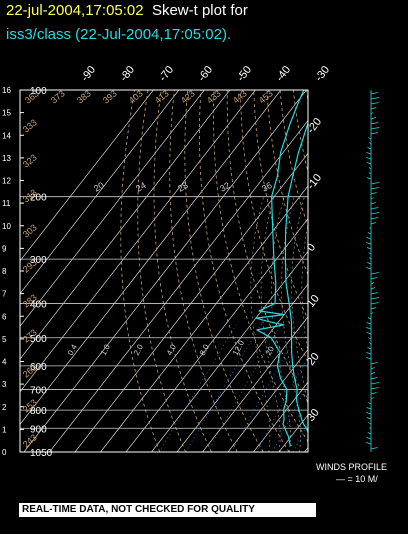 The image size is (408, 534). Describe the element at coordinates (38, 339) in the screenshot. I see `pressure-tick-label: 500` at that location.